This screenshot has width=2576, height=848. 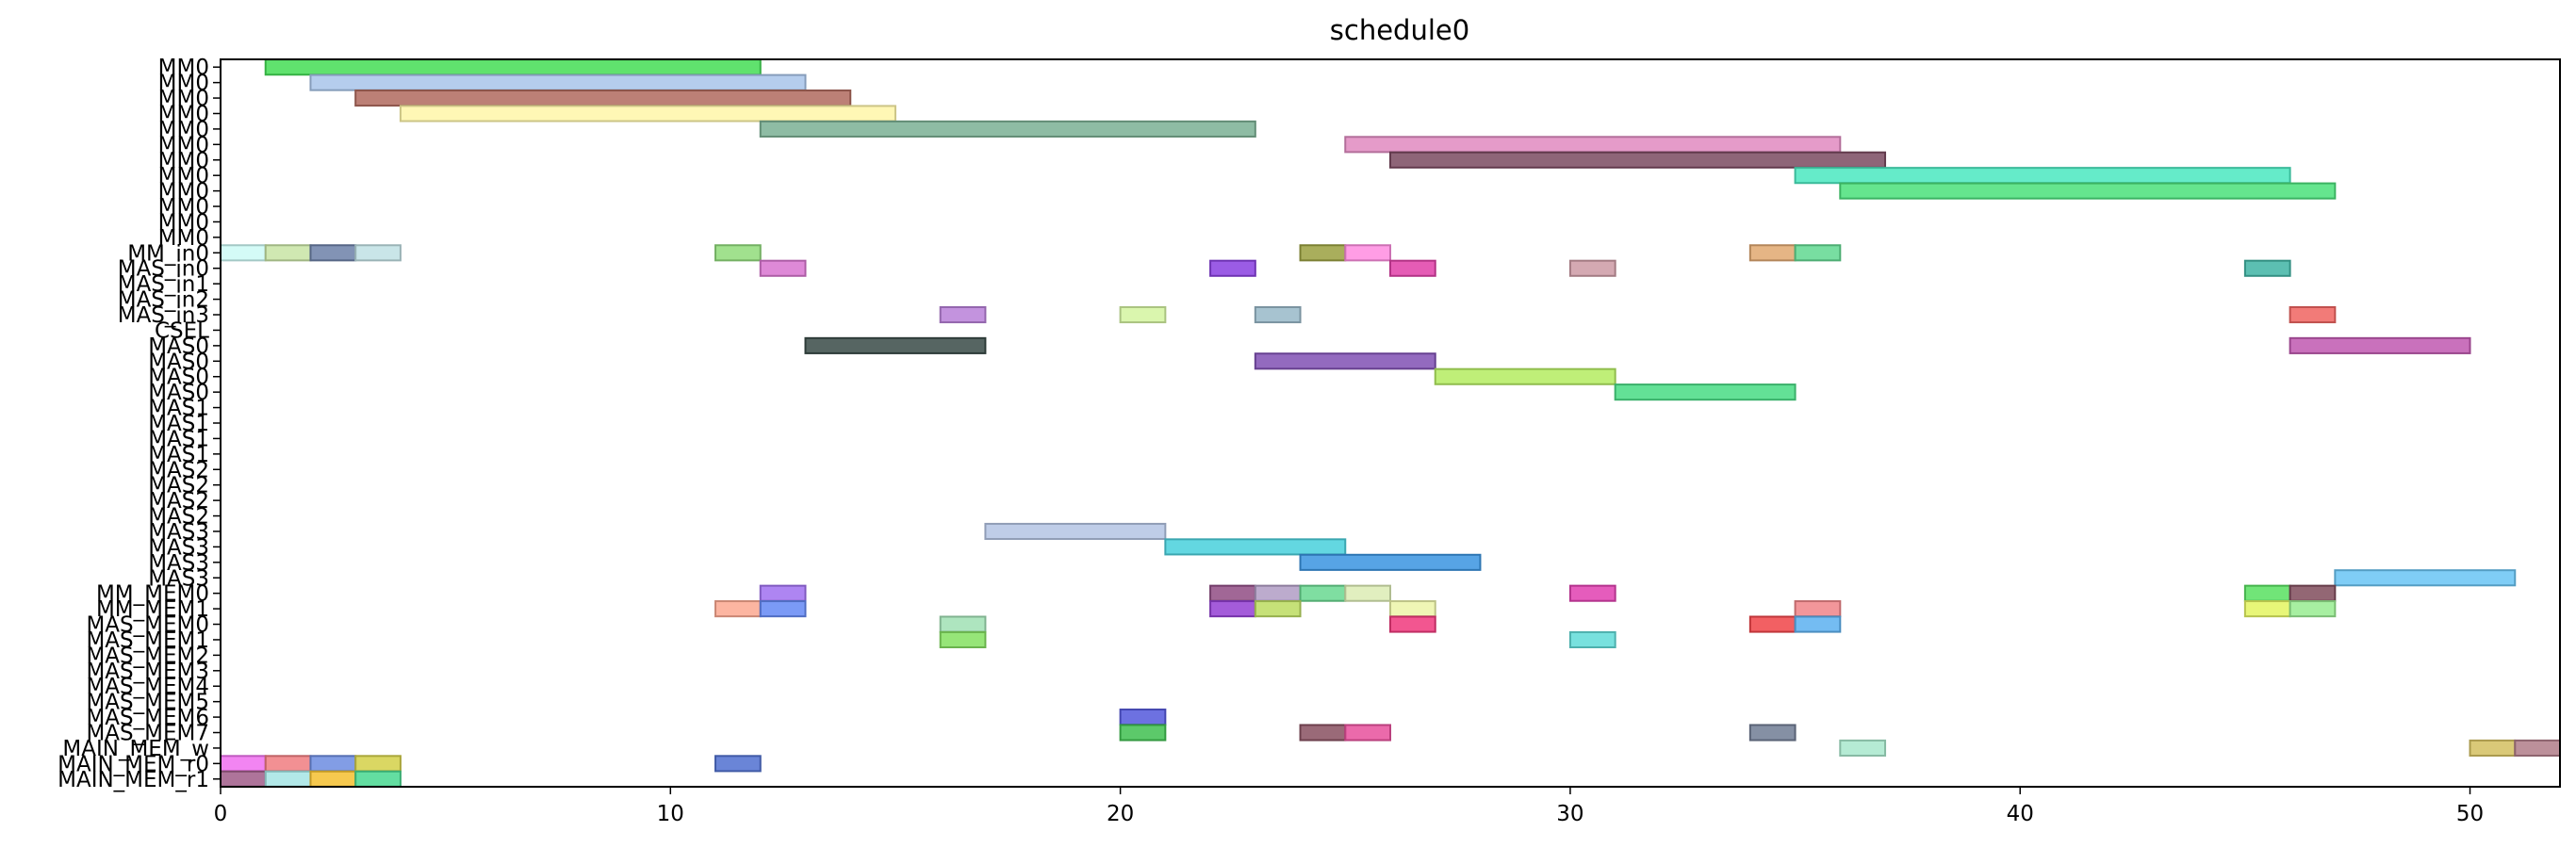 What do you see at coordinates (152, 609) in the screenshot?
I see `y-tick-label: MM_MEM1` at bounding box center [152, 609].